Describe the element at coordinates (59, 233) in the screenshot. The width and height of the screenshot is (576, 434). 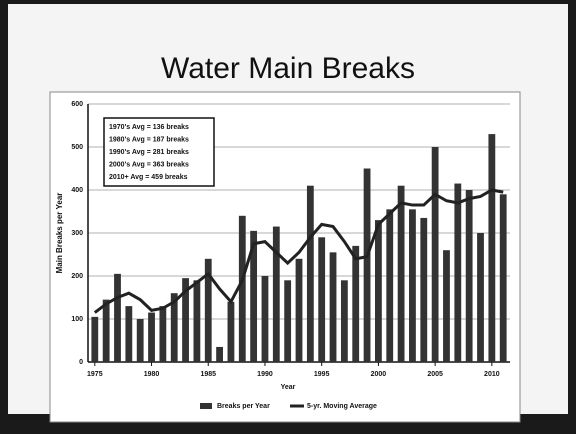
I see `y-axis-label: Main Breaks per Year` at that location.